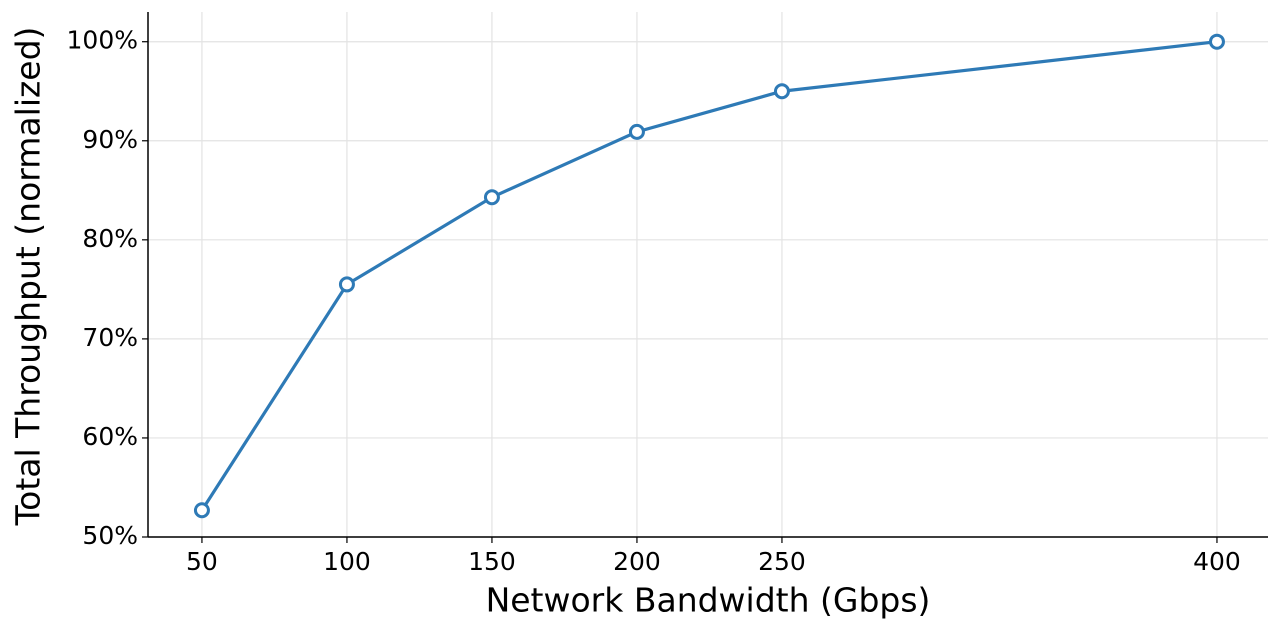 Image resolution: width=1280 pixels, height=634 pixels. What do you see at coordinates (637, 561) in the screenshot?
I see `x-tick-label: 200` at bounding box center [637, 561].